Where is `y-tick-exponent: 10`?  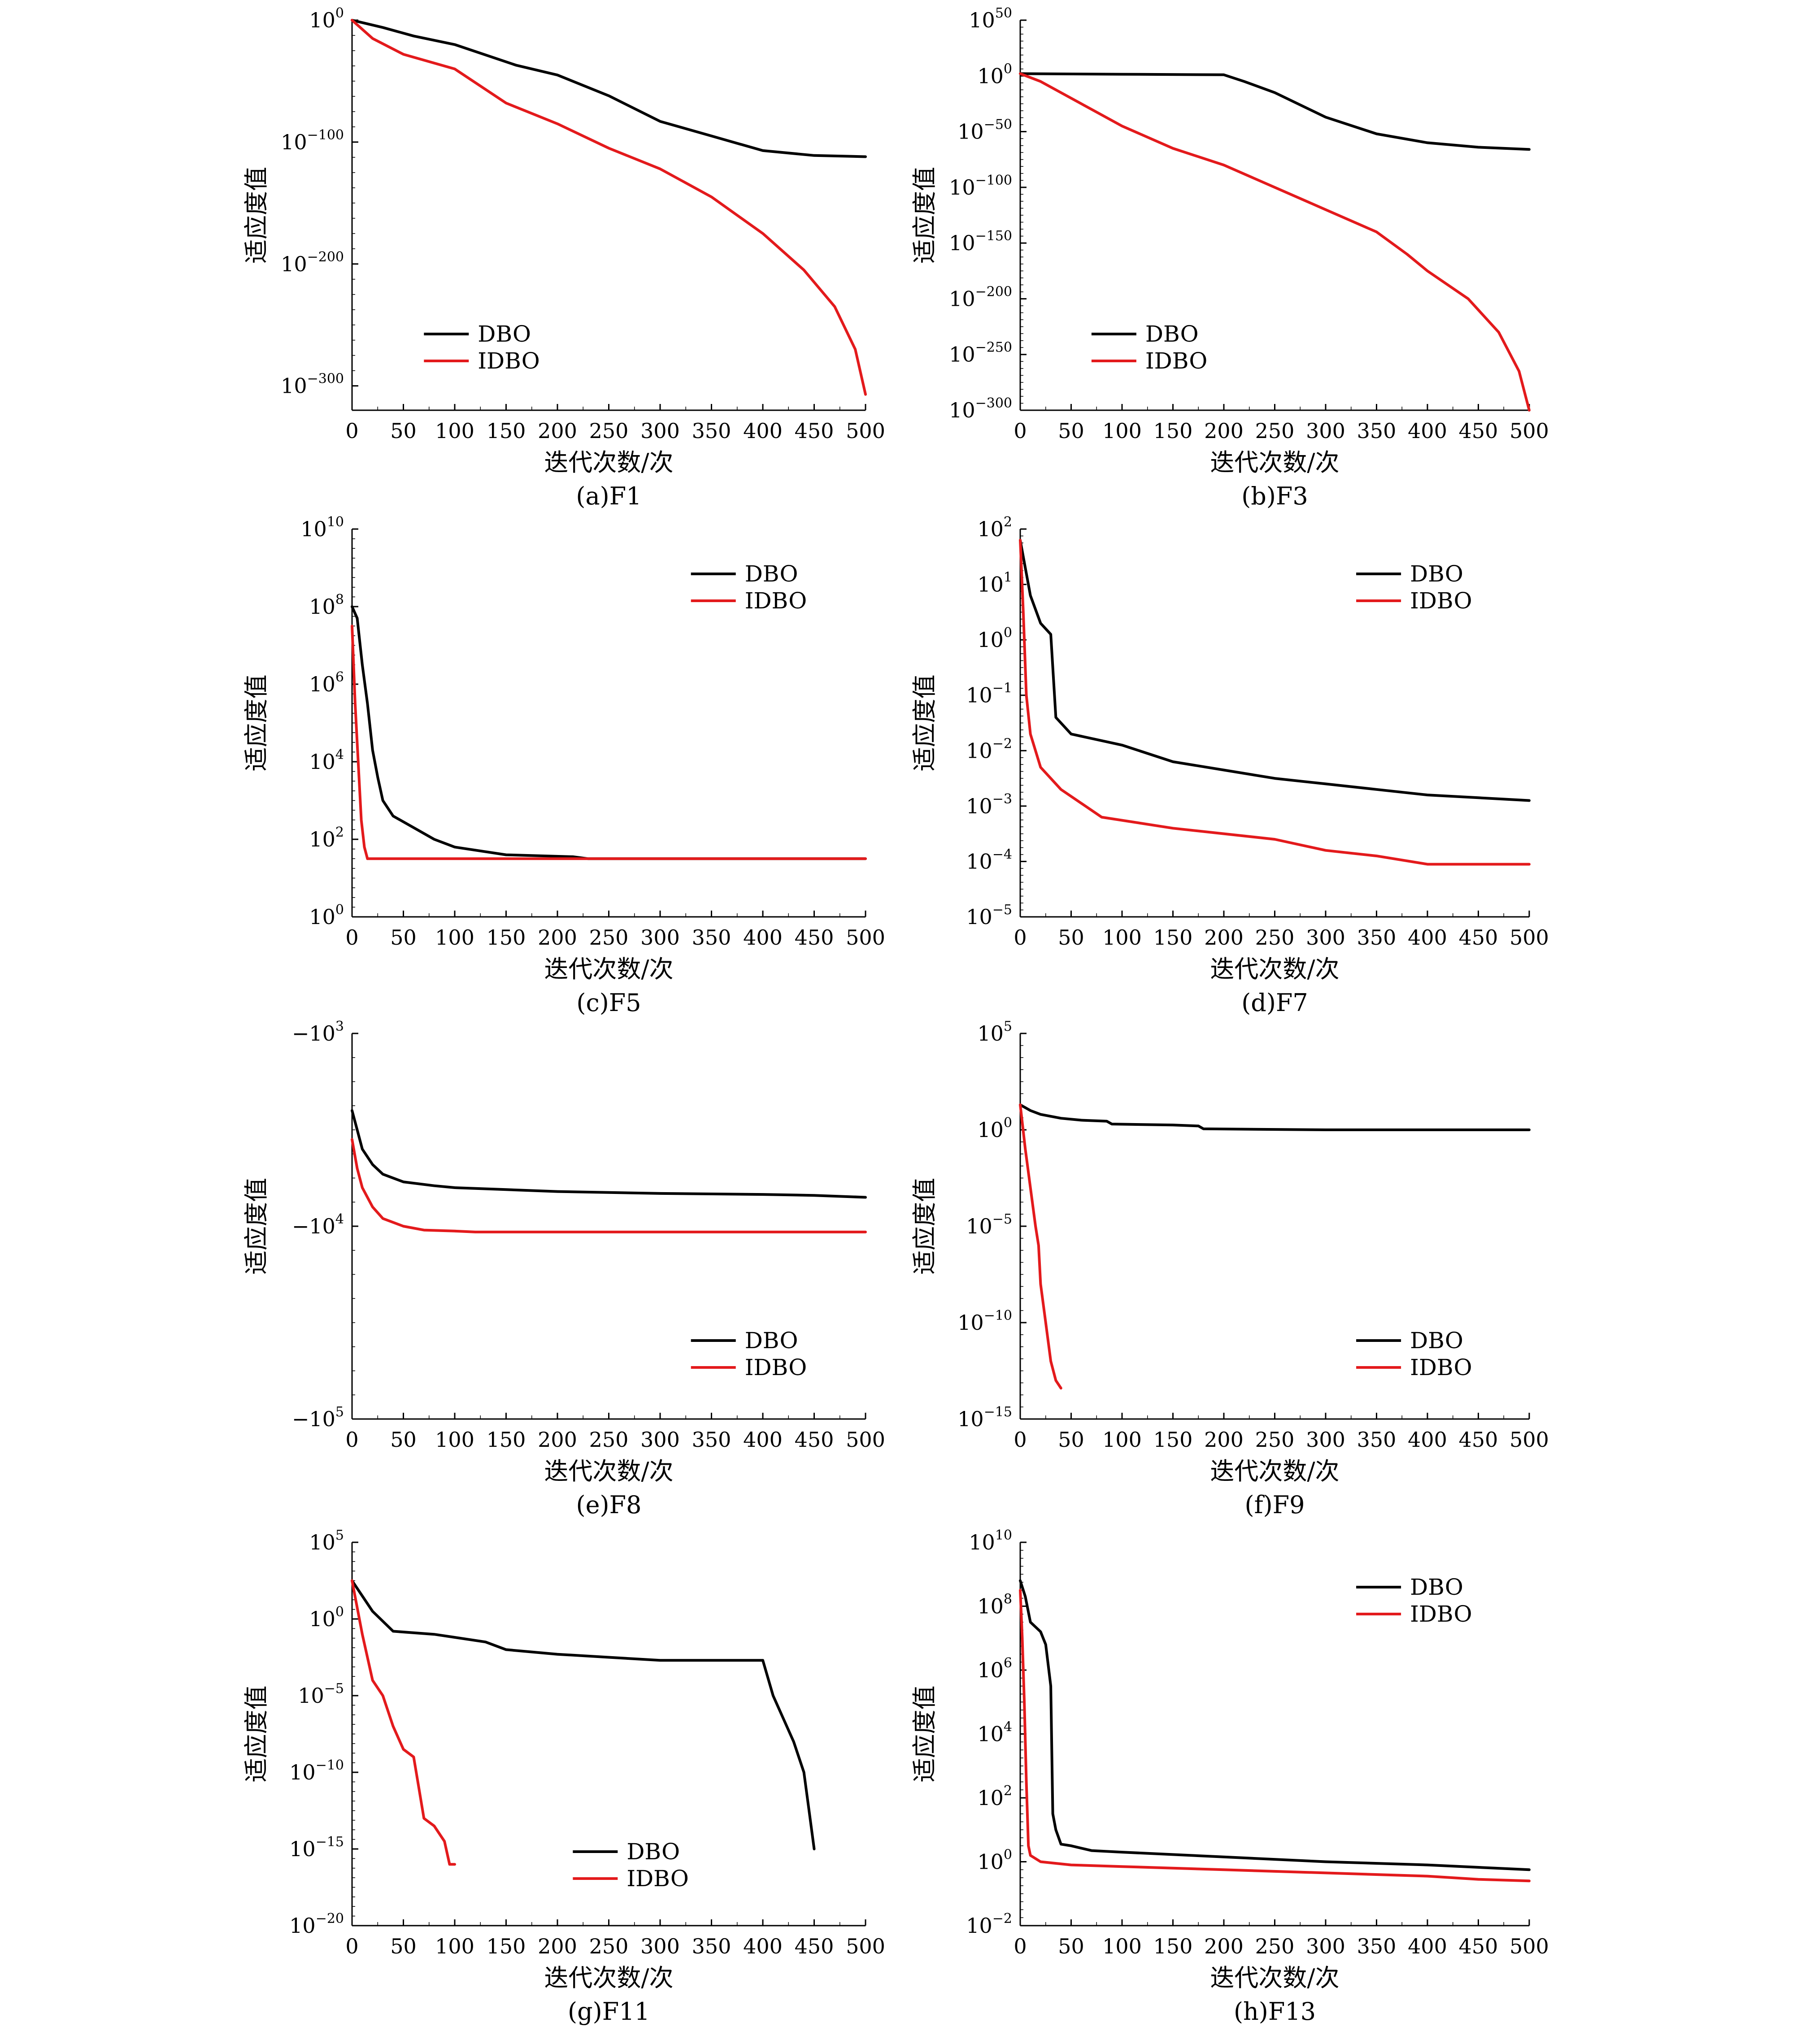
y-tick-exponent: 10 is located at coordinates (1003, 1535).